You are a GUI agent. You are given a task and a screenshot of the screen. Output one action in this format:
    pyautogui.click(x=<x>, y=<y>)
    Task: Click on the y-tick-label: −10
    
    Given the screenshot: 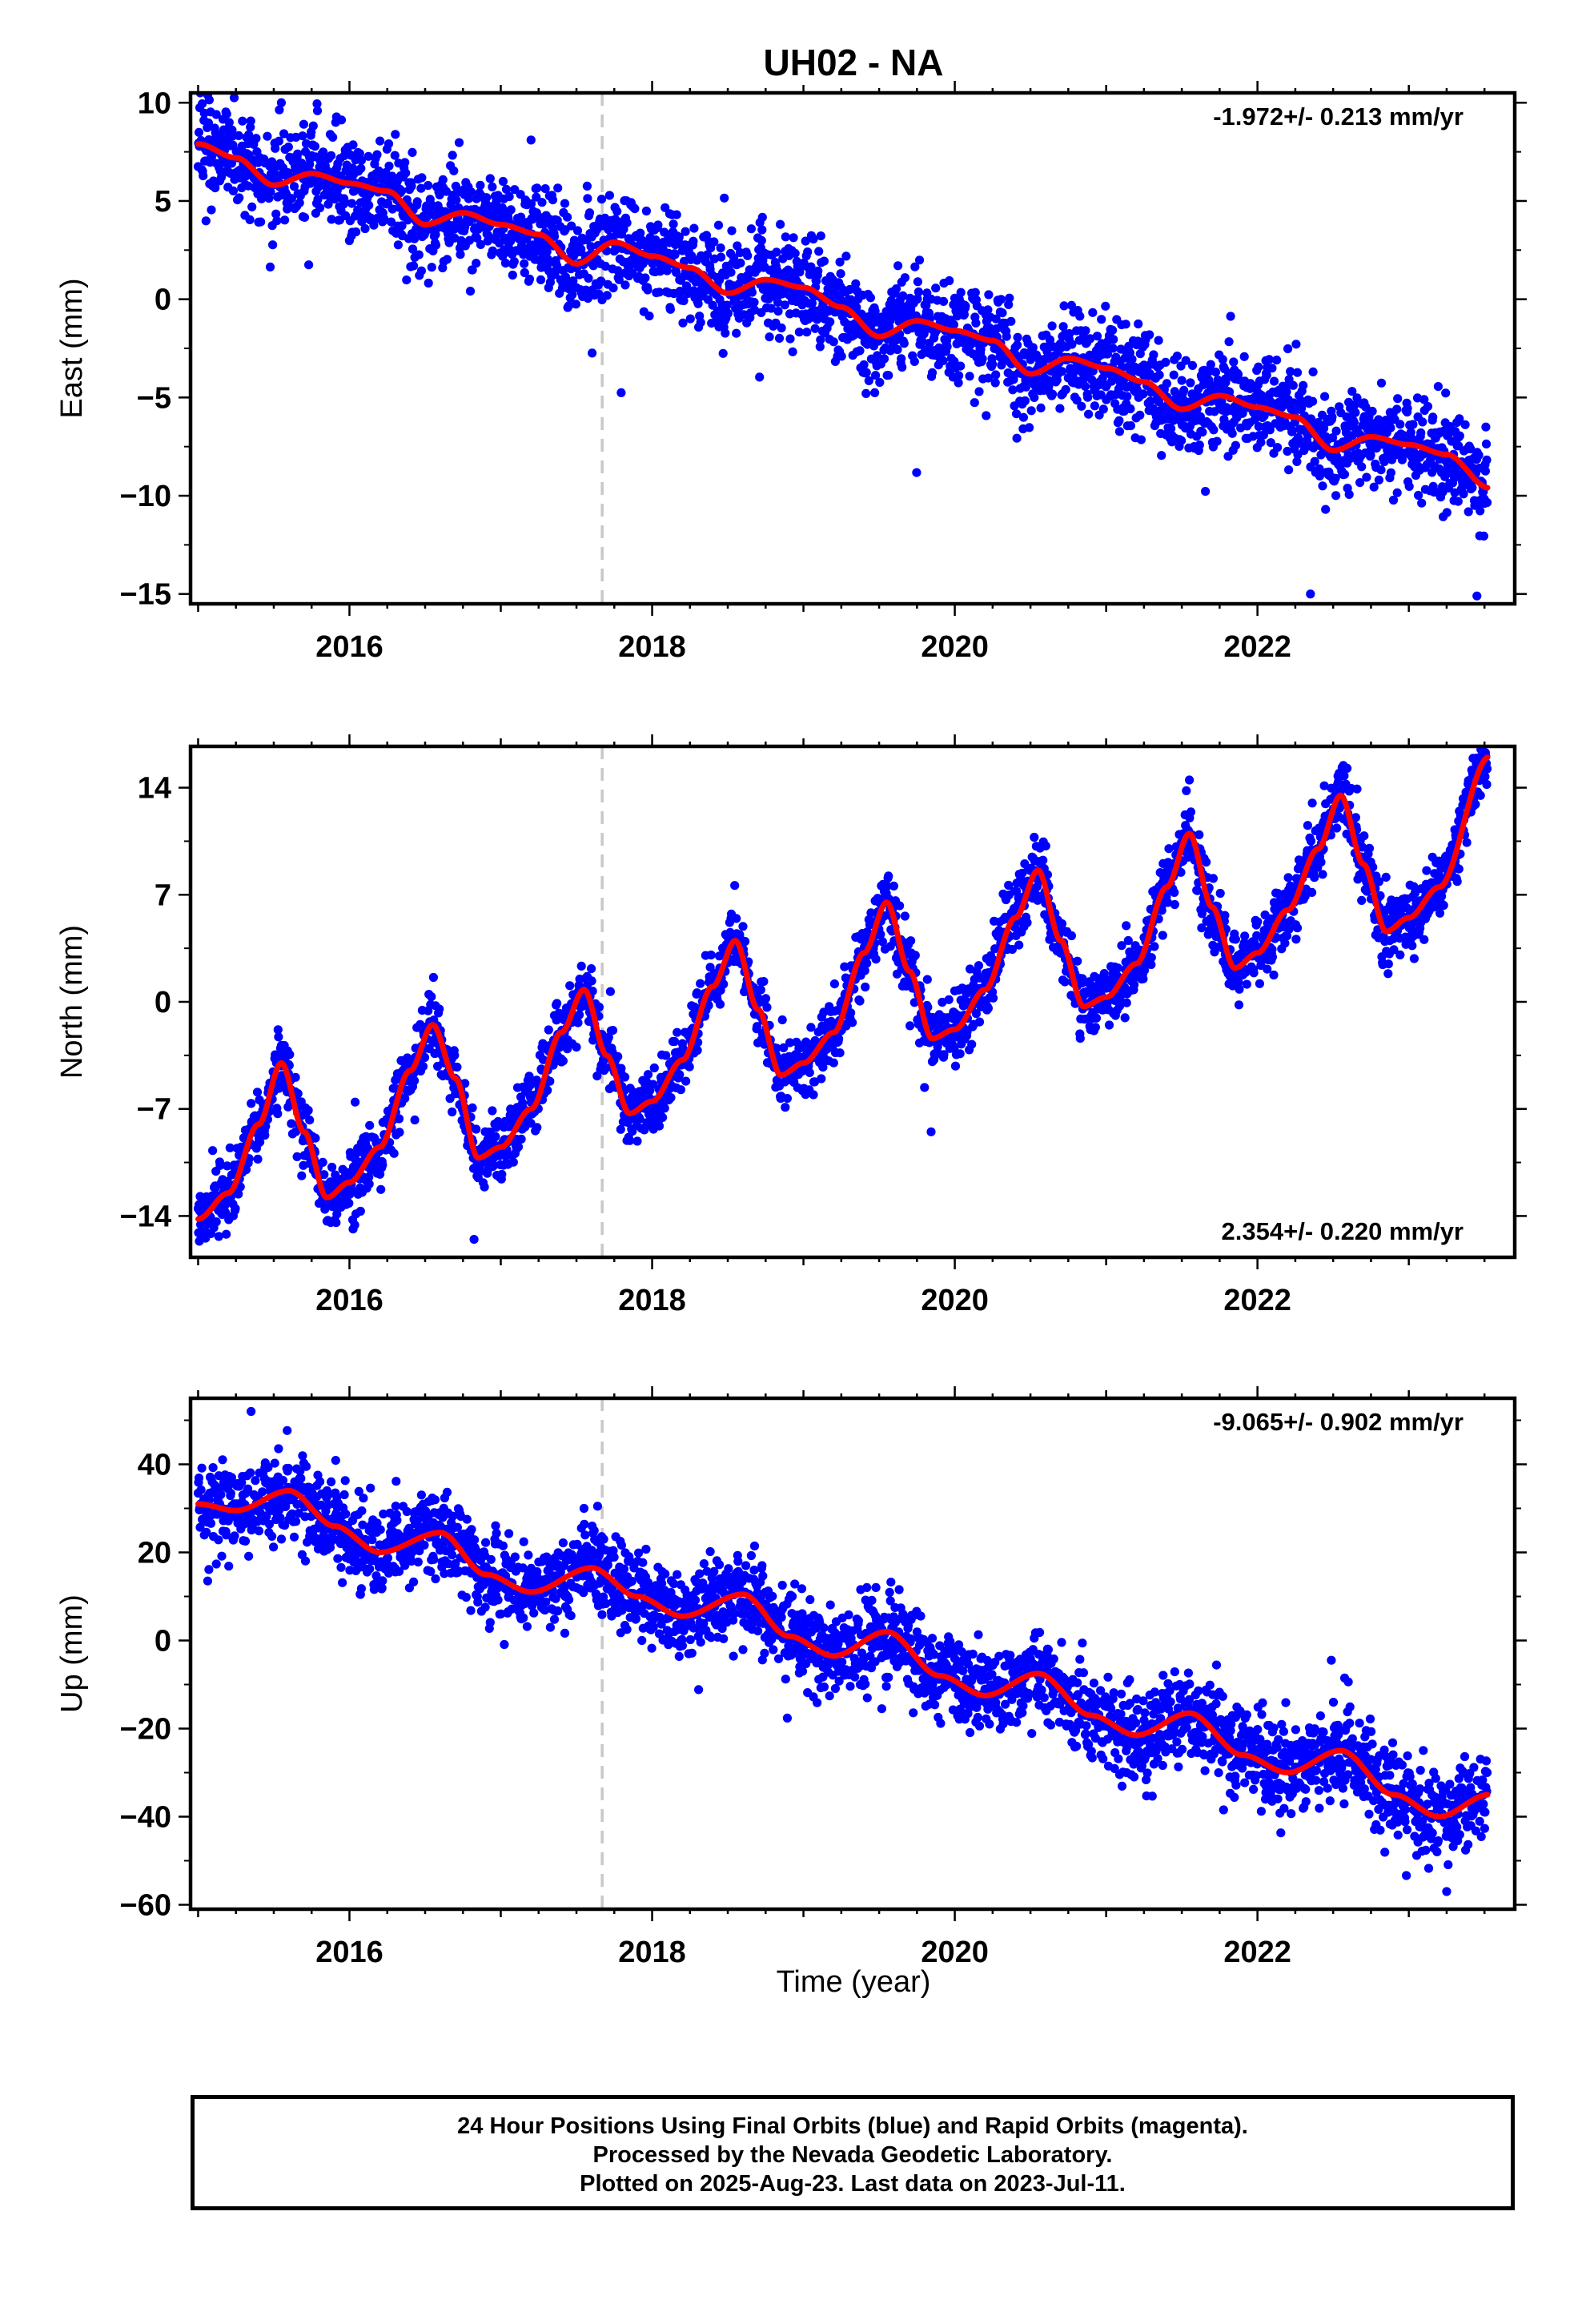 What is the action you would take?
    pyautogui.click(x=145, y=497)
    